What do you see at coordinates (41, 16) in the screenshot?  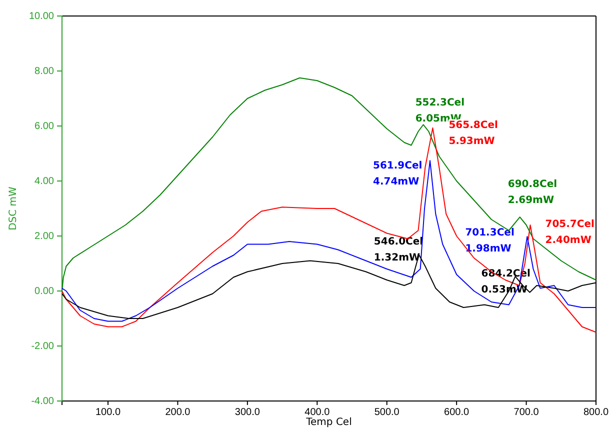 I see `y-tick-label: 10.00` at bounding box center [41, 16].